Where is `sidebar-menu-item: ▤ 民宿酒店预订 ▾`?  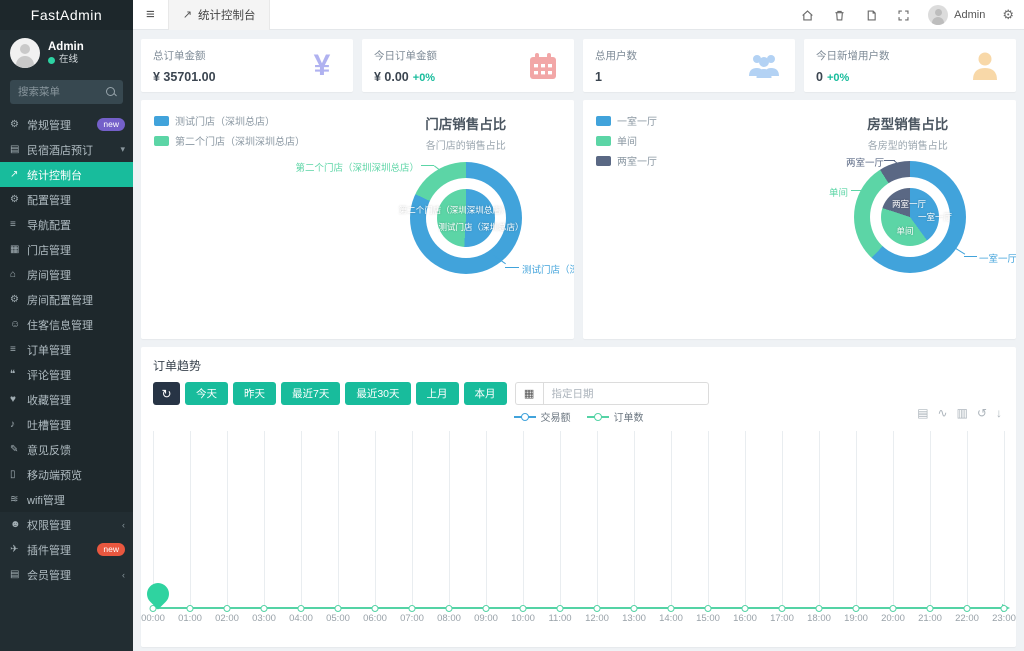 sidebar-menu-item: ▤ 民宿酒店预订 ▾ is located at coordinates (67, 150).